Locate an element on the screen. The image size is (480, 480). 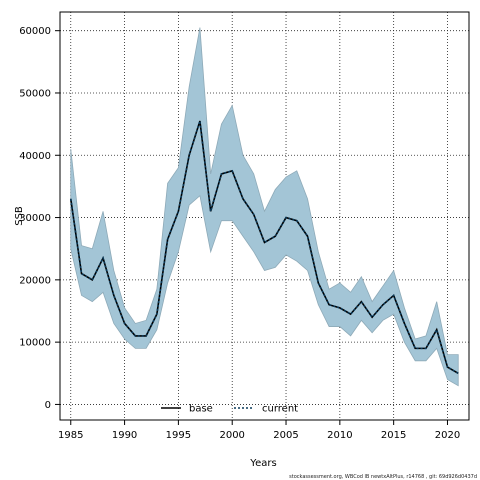
legend: base current is located at coordinates (229, 409).